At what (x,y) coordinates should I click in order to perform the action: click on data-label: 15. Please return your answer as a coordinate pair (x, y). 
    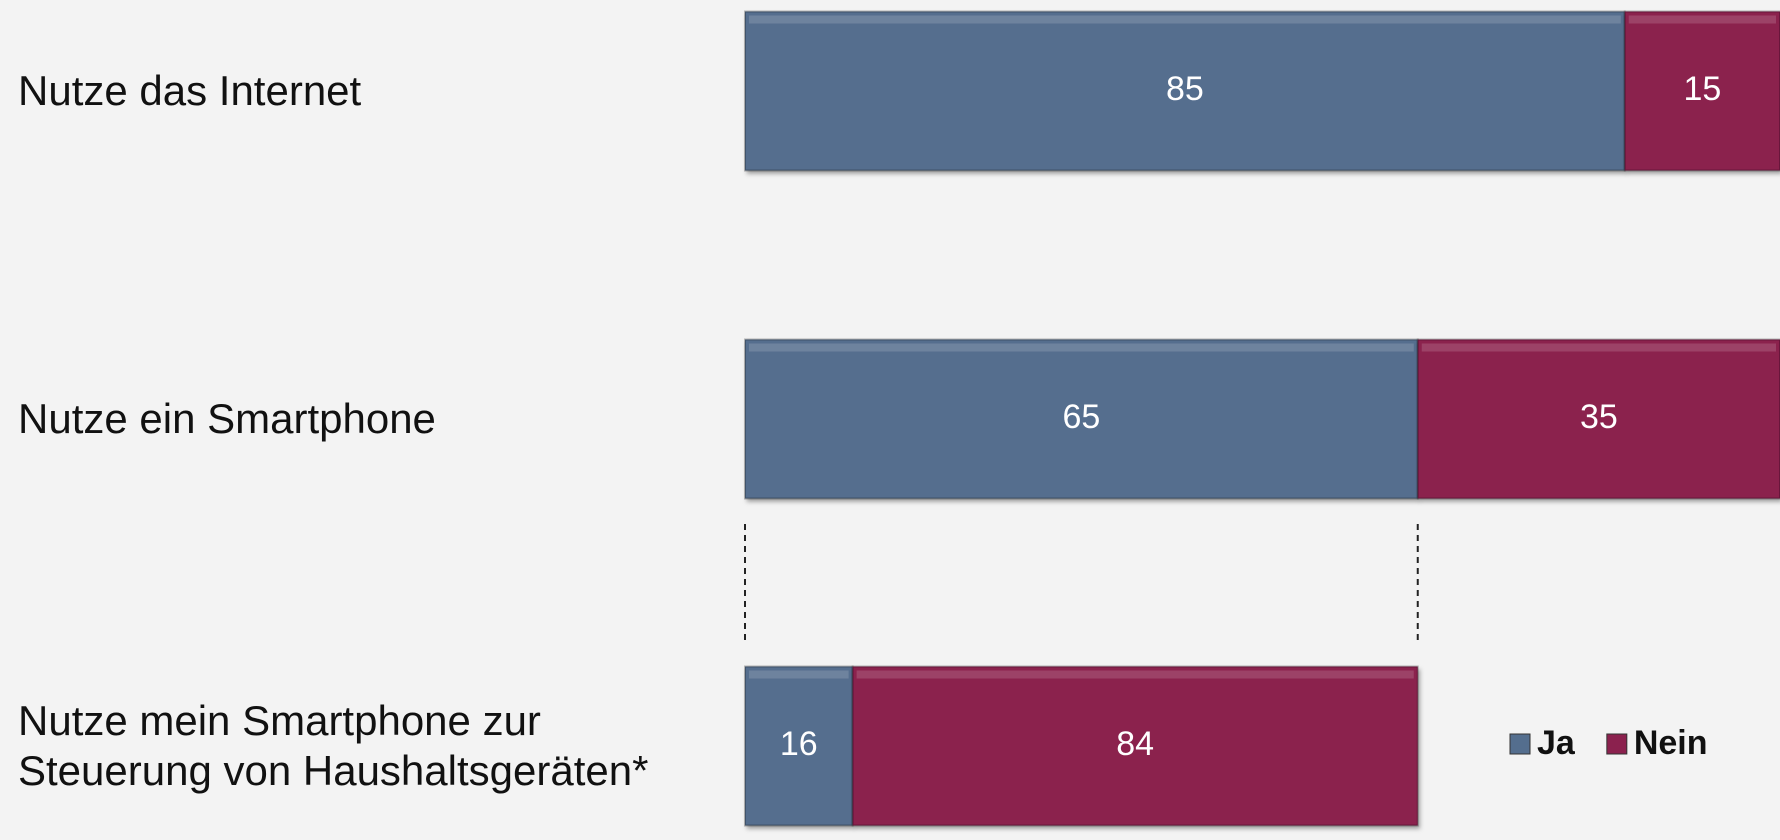
    Looking at the image, I should click on (1702, 89).